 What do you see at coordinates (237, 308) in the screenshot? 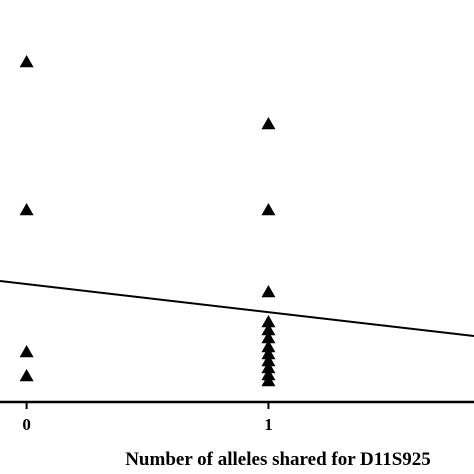
I see `regression-line` at bounding box center [237, 308].